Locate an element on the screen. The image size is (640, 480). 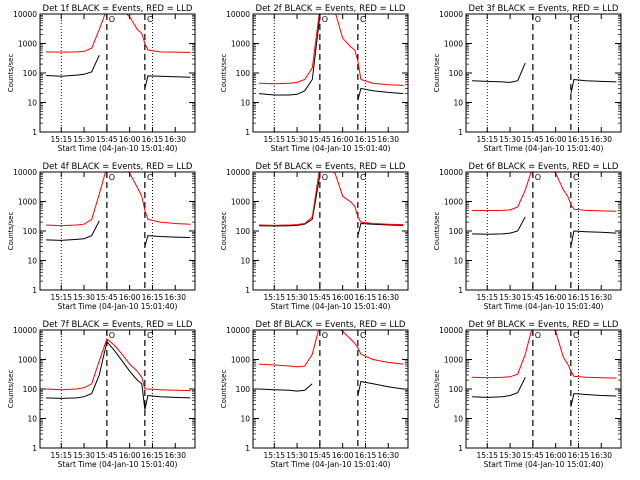
chart-title: Det 8f BLACK = Events, RED = LLD is located at coordinates (331, 325).